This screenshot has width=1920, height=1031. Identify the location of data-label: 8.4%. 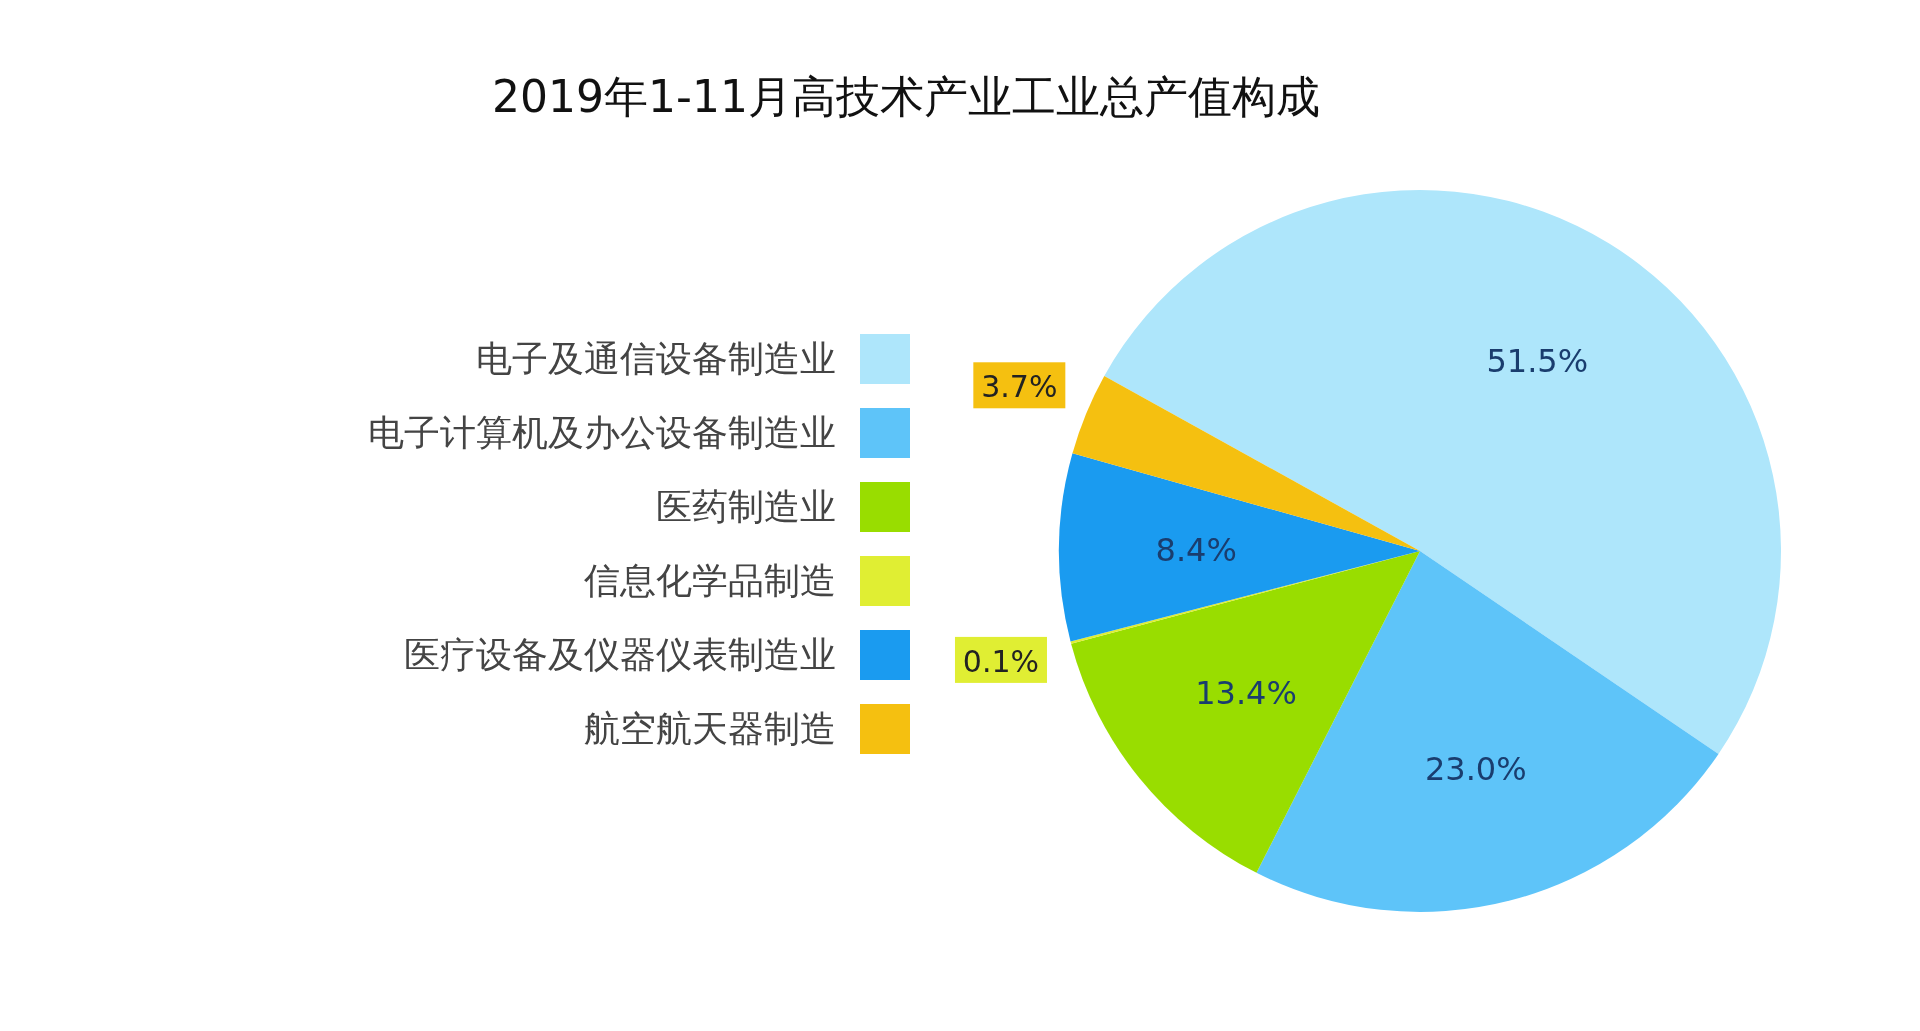
(1196, 549).